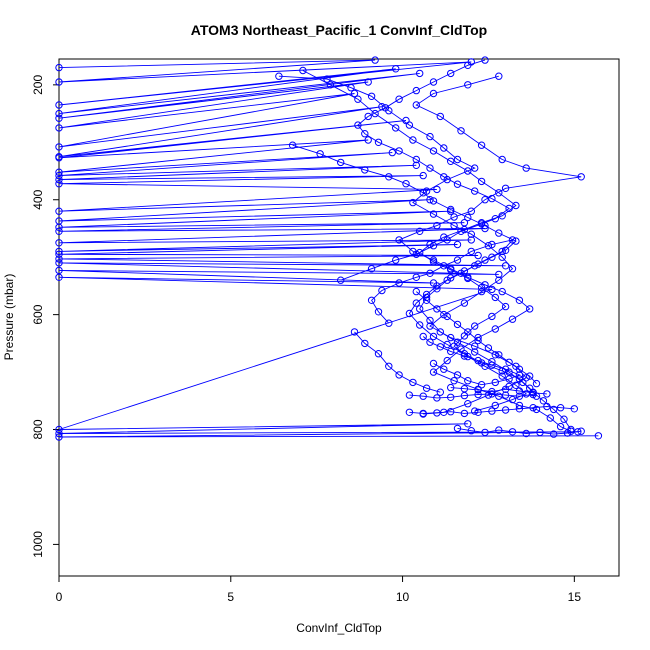 This screenshot has width=650, height=650. Describe the element at coordinates (38, 314) in the screenshot. I see `y-tick-label: 600` at that location.